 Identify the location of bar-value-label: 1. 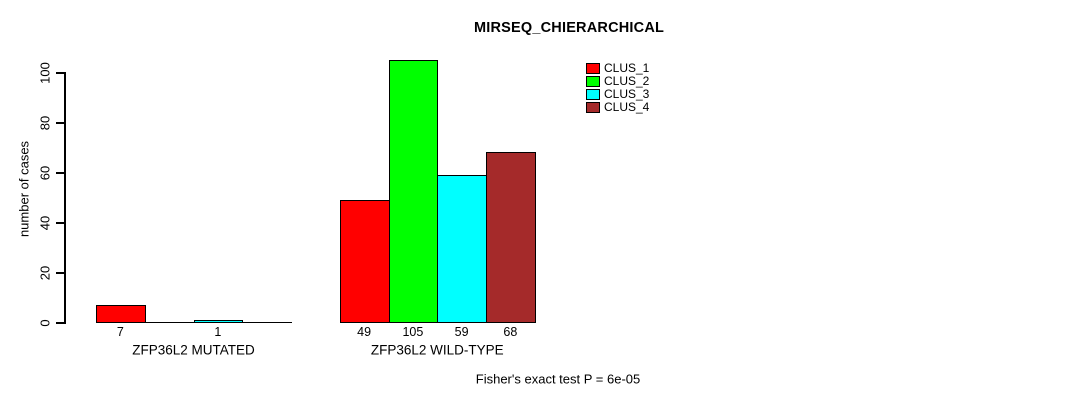
(218, 332).